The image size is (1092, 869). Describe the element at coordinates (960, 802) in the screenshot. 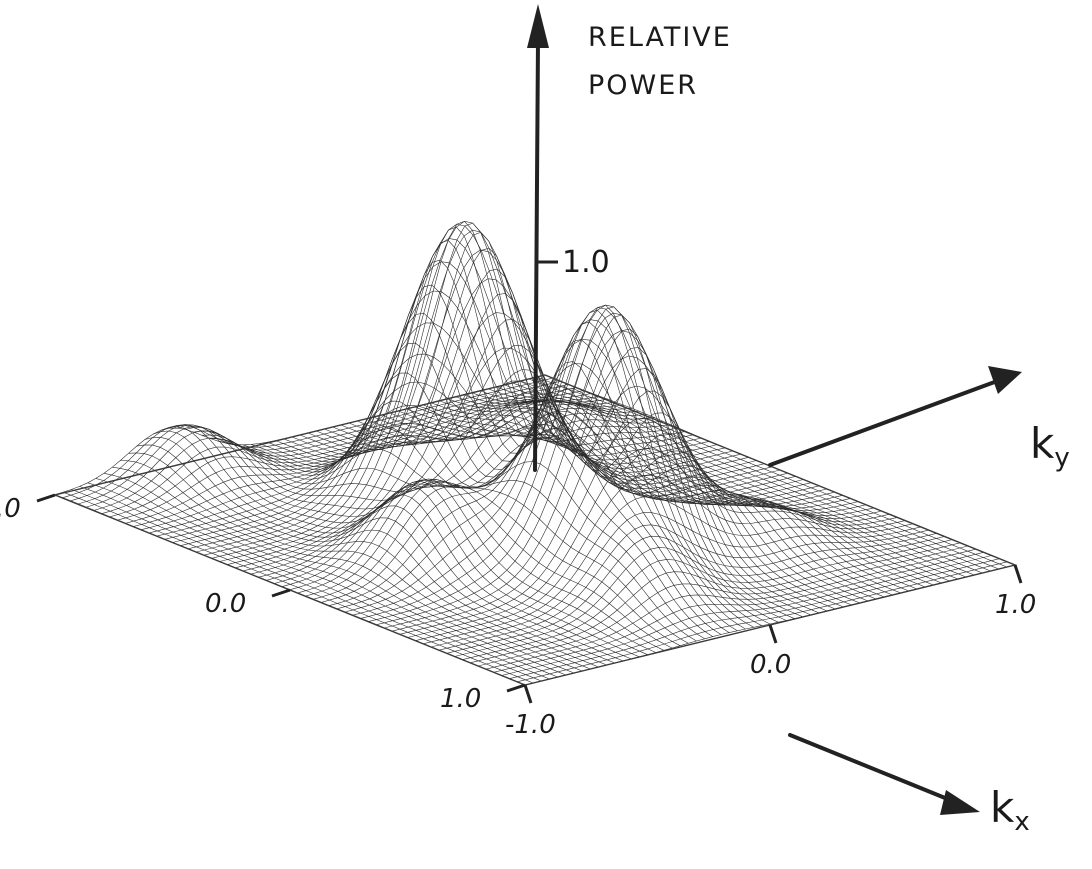

I see `kx-axis-arrowhead` at that location.